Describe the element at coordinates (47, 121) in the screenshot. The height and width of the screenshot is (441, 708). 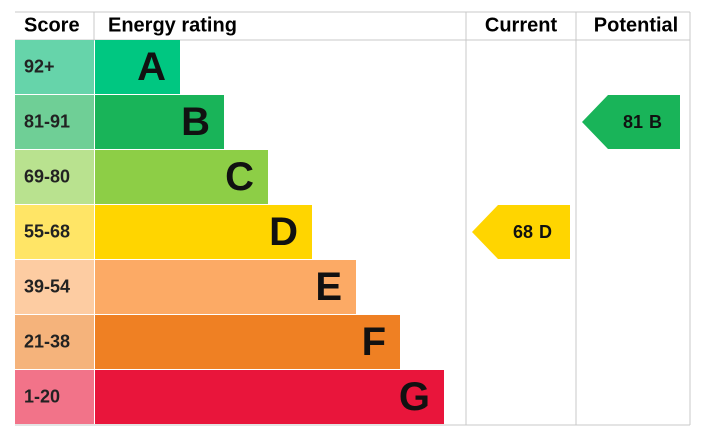
I see `score-label: 81-91` at that location.